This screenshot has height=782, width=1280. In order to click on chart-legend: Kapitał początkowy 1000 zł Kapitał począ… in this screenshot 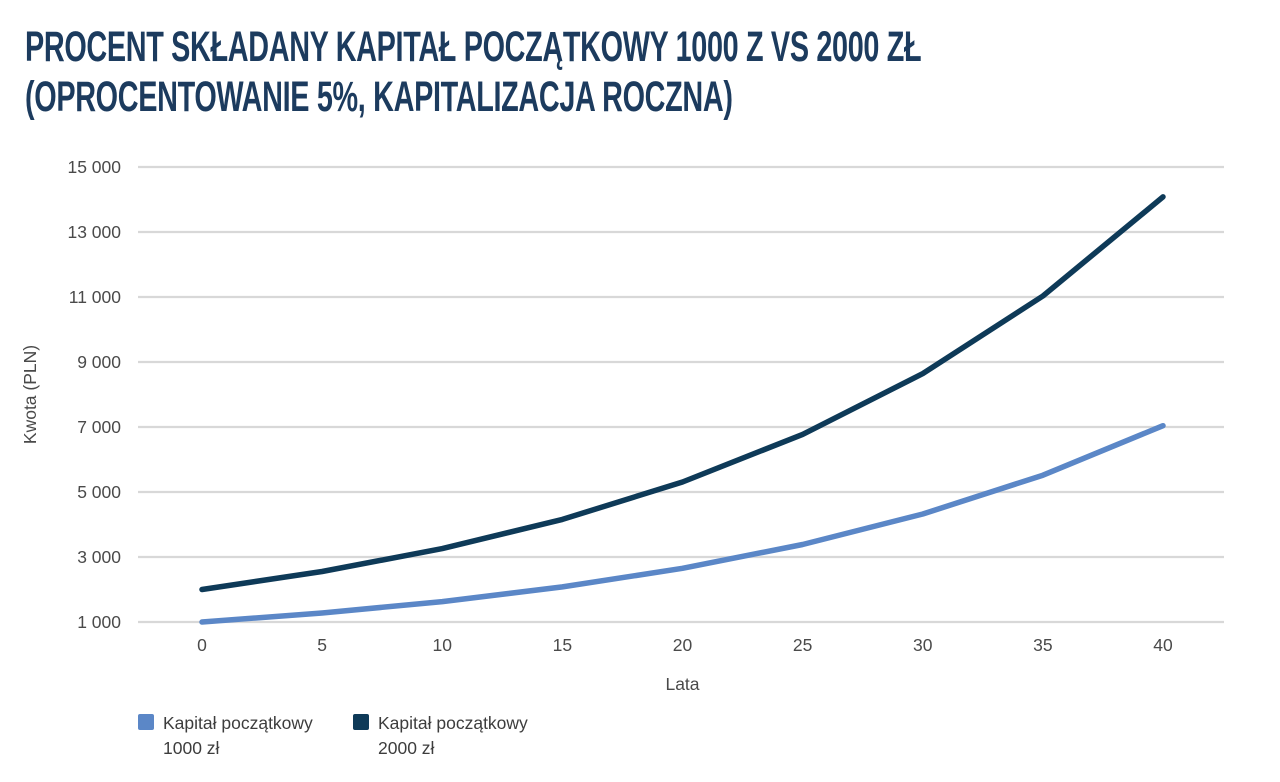, I will do `click(345, 736)`.